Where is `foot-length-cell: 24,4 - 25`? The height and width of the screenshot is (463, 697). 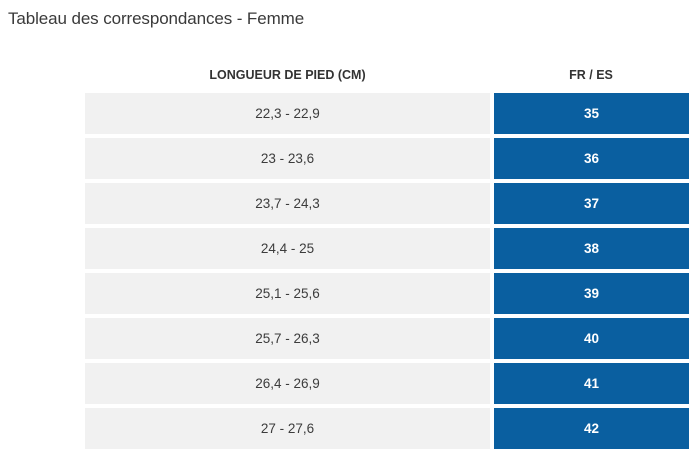
foot-length-cell: 24,4 - 25 is located at coordinates (287, 248).